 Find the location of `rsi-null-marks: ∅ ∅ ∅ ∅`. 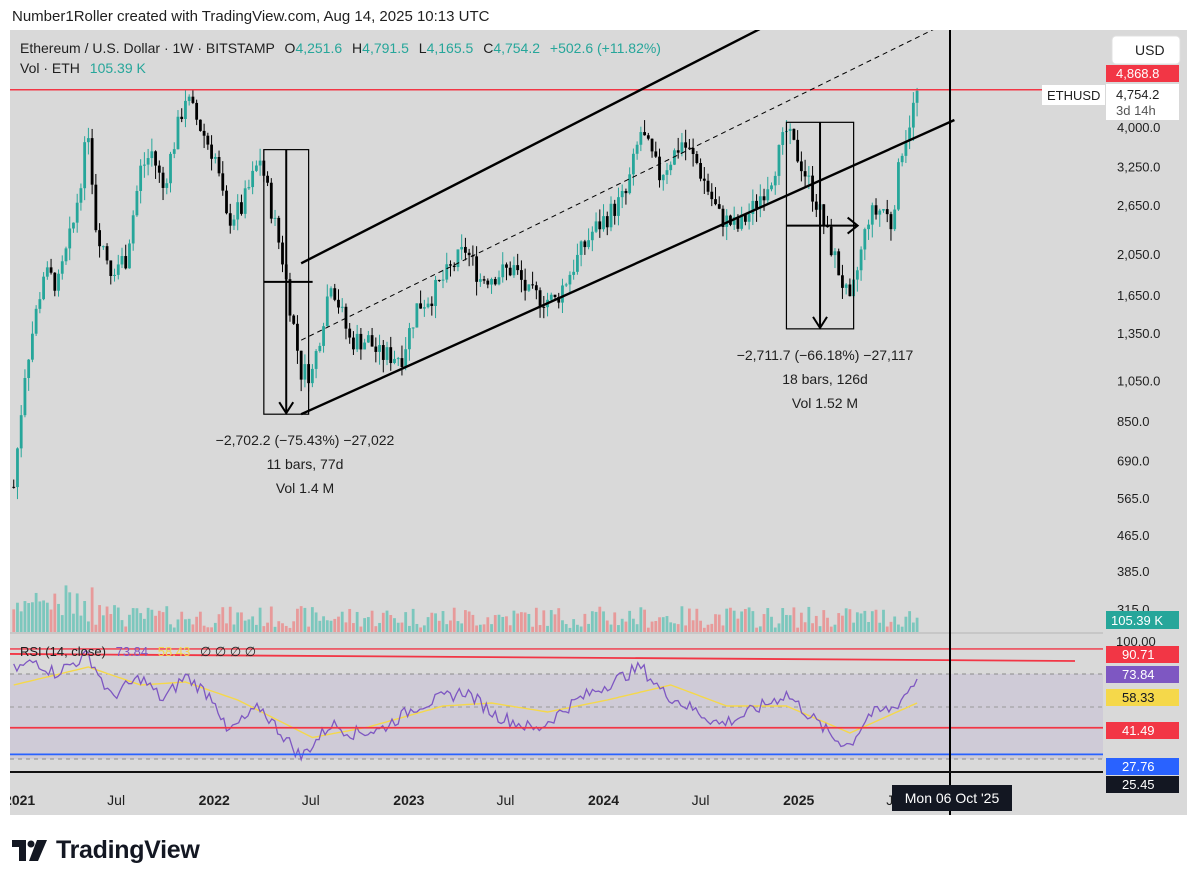

rsi-null-marks: ∅ ∅ ∅ ∅ is located at coordinates (228, 651).